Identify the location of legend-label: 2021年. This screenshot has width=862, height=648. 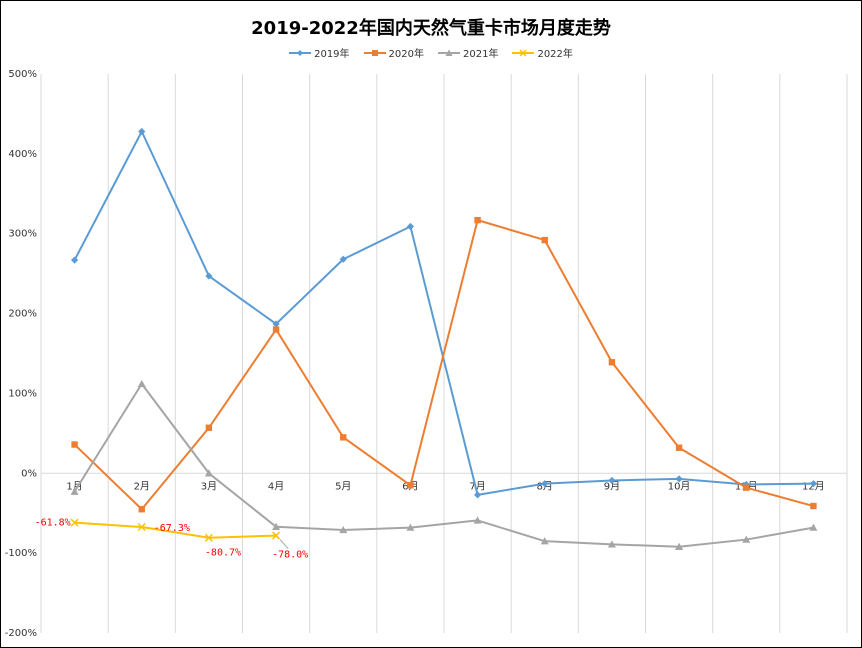
(481, 54).